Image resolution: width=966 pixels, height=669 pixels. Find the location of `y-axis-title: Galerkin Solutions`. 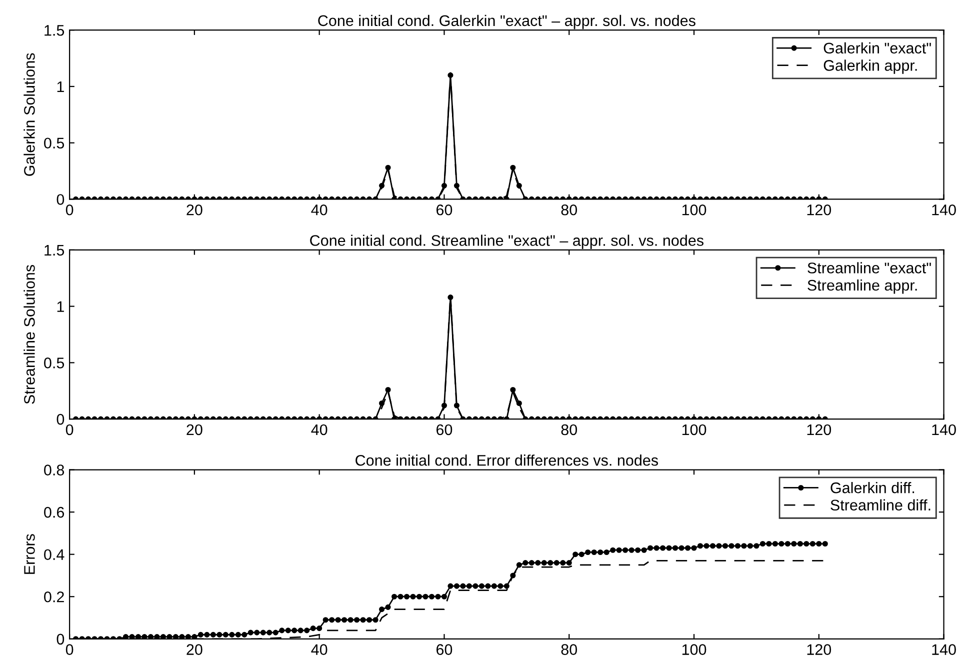

y-axis-title: Galerkin Solutions is located at coordinates (29, 114).